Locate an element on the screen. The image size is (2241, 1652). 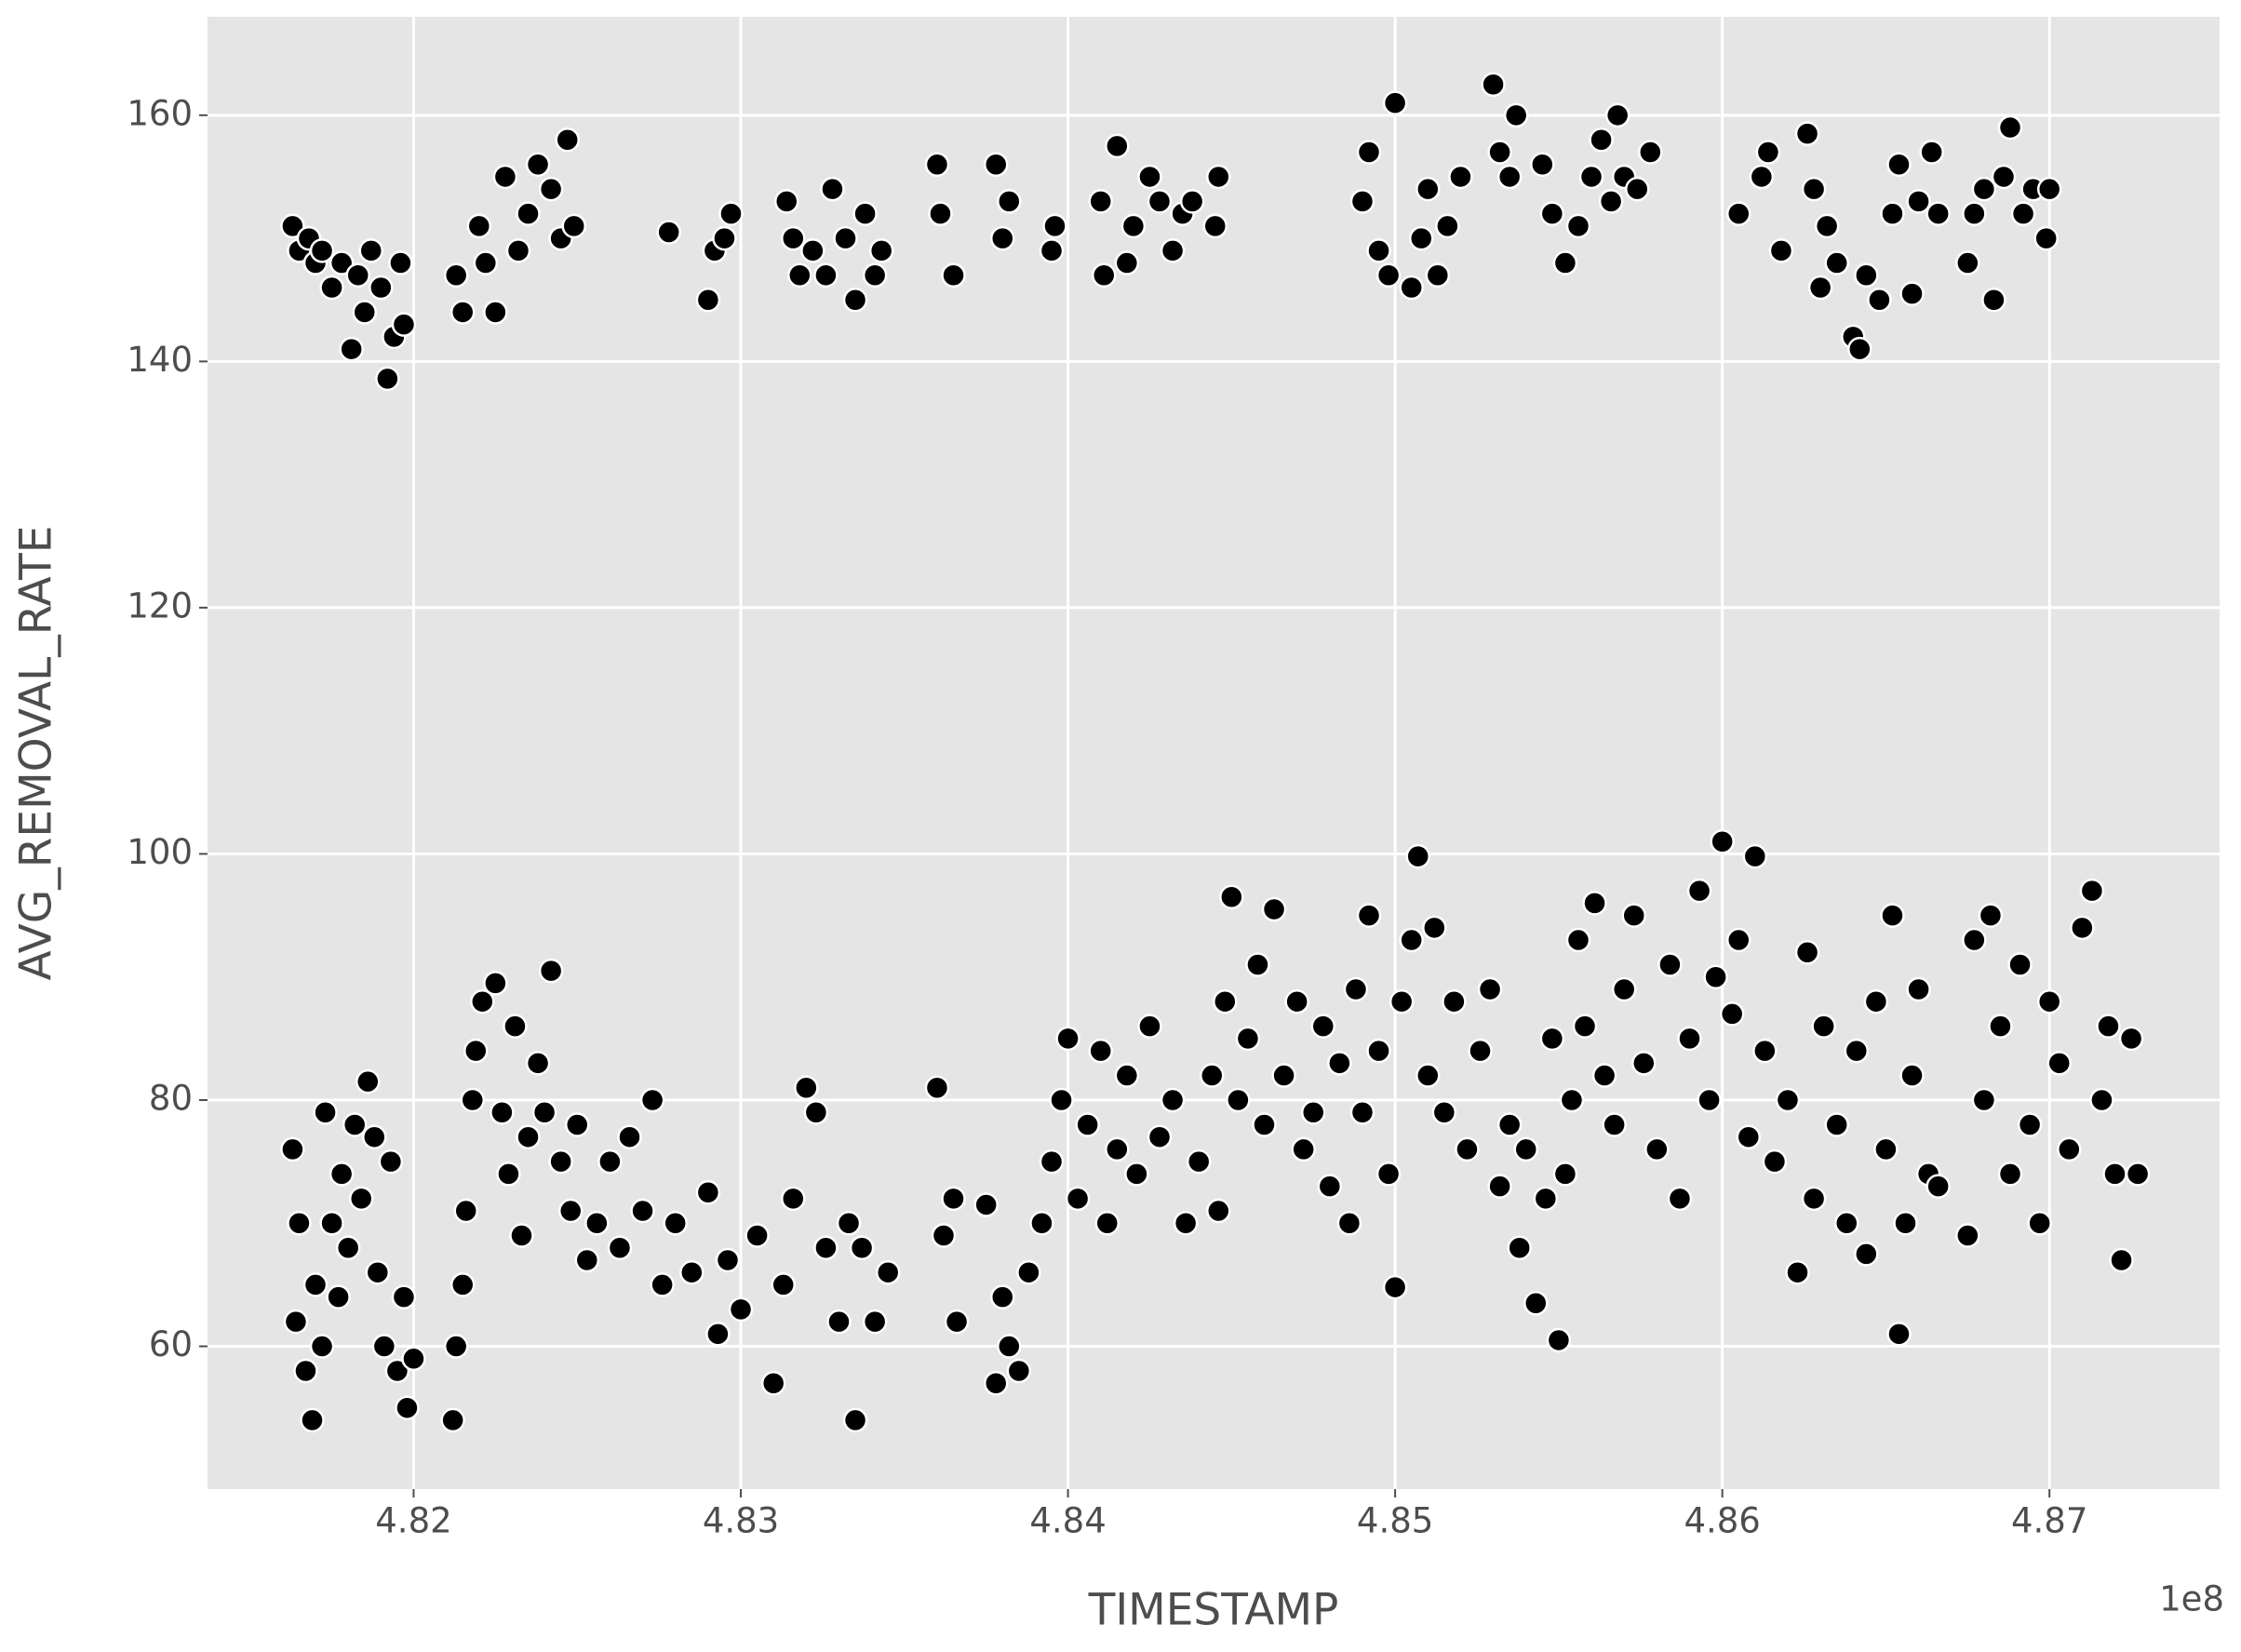
x-tick-label: 4.87 is located at coordinates (2049, 1521).